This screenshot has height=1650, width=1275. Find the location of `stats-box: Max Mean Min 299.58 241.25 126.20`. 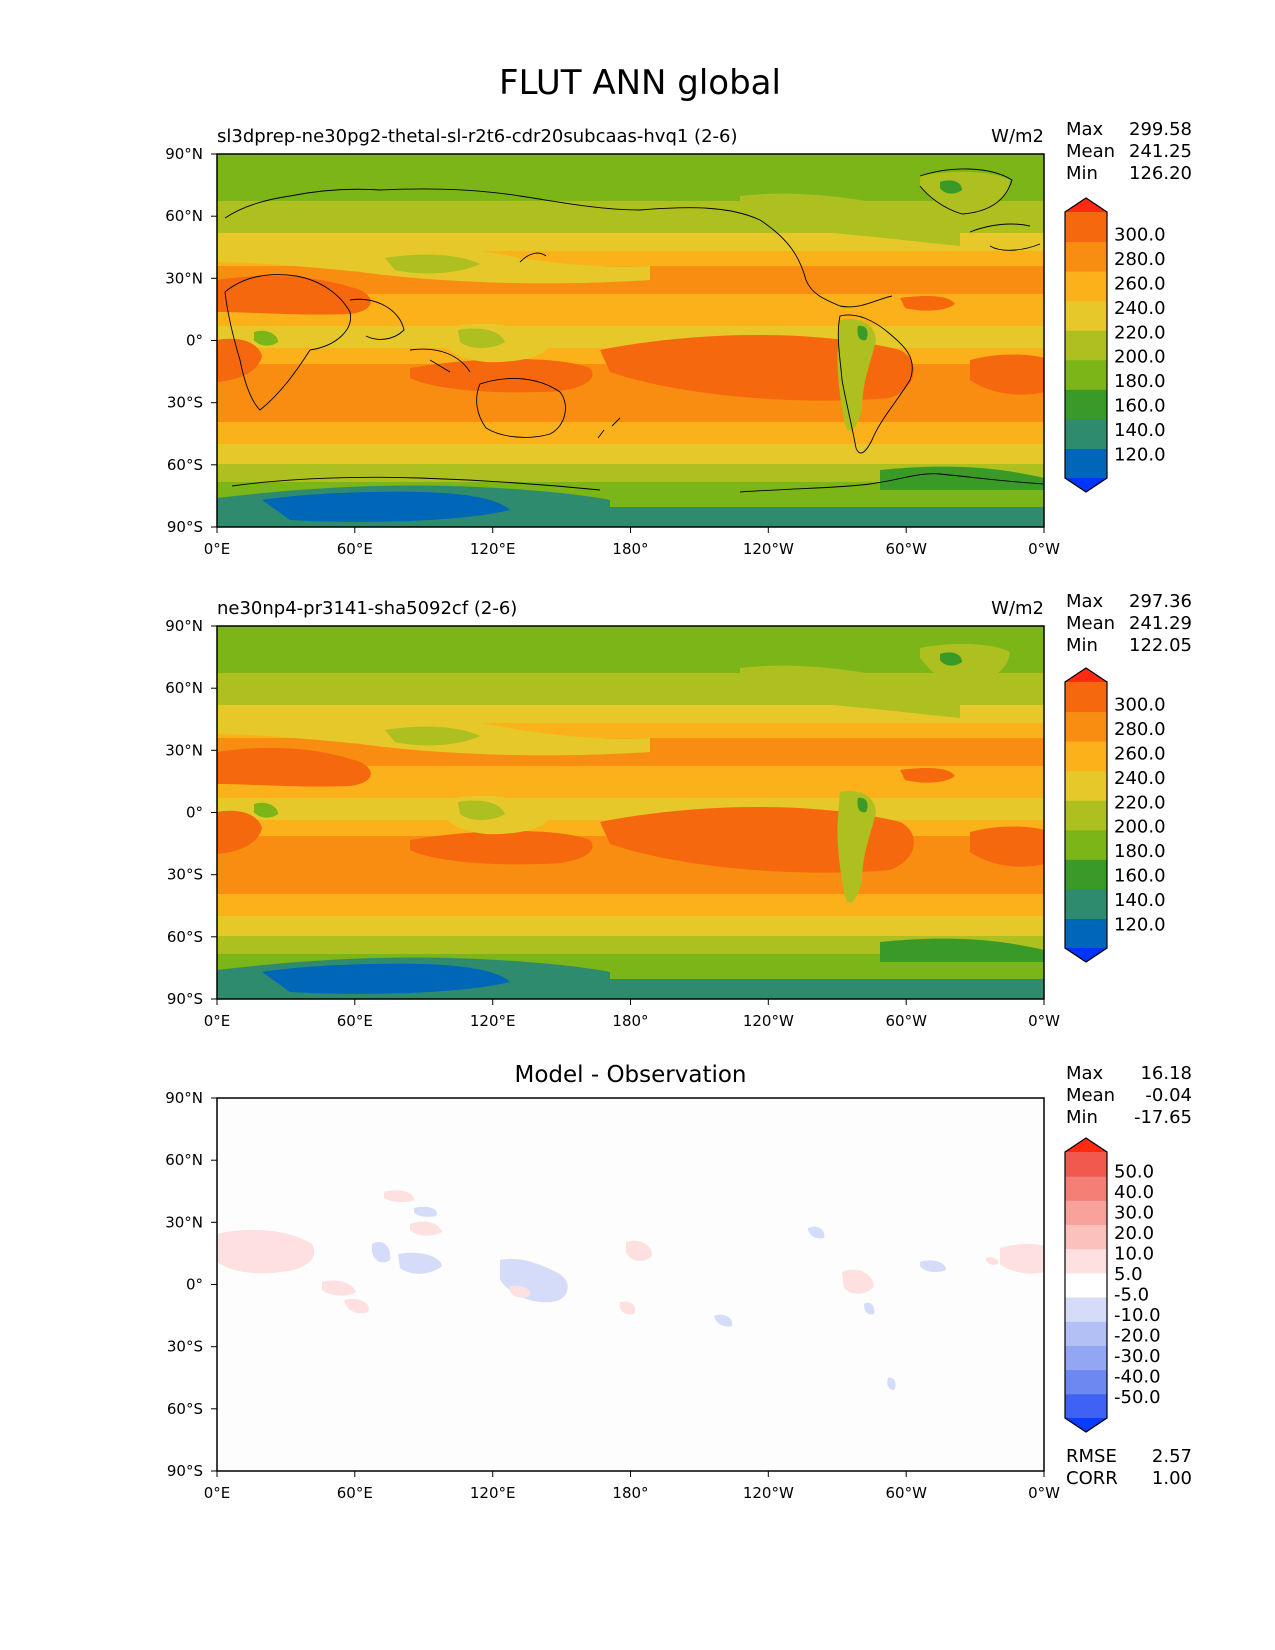

stats-box: Max Mean Min 299.58 241.25 126.20 is located at coordinates (1129, 151).